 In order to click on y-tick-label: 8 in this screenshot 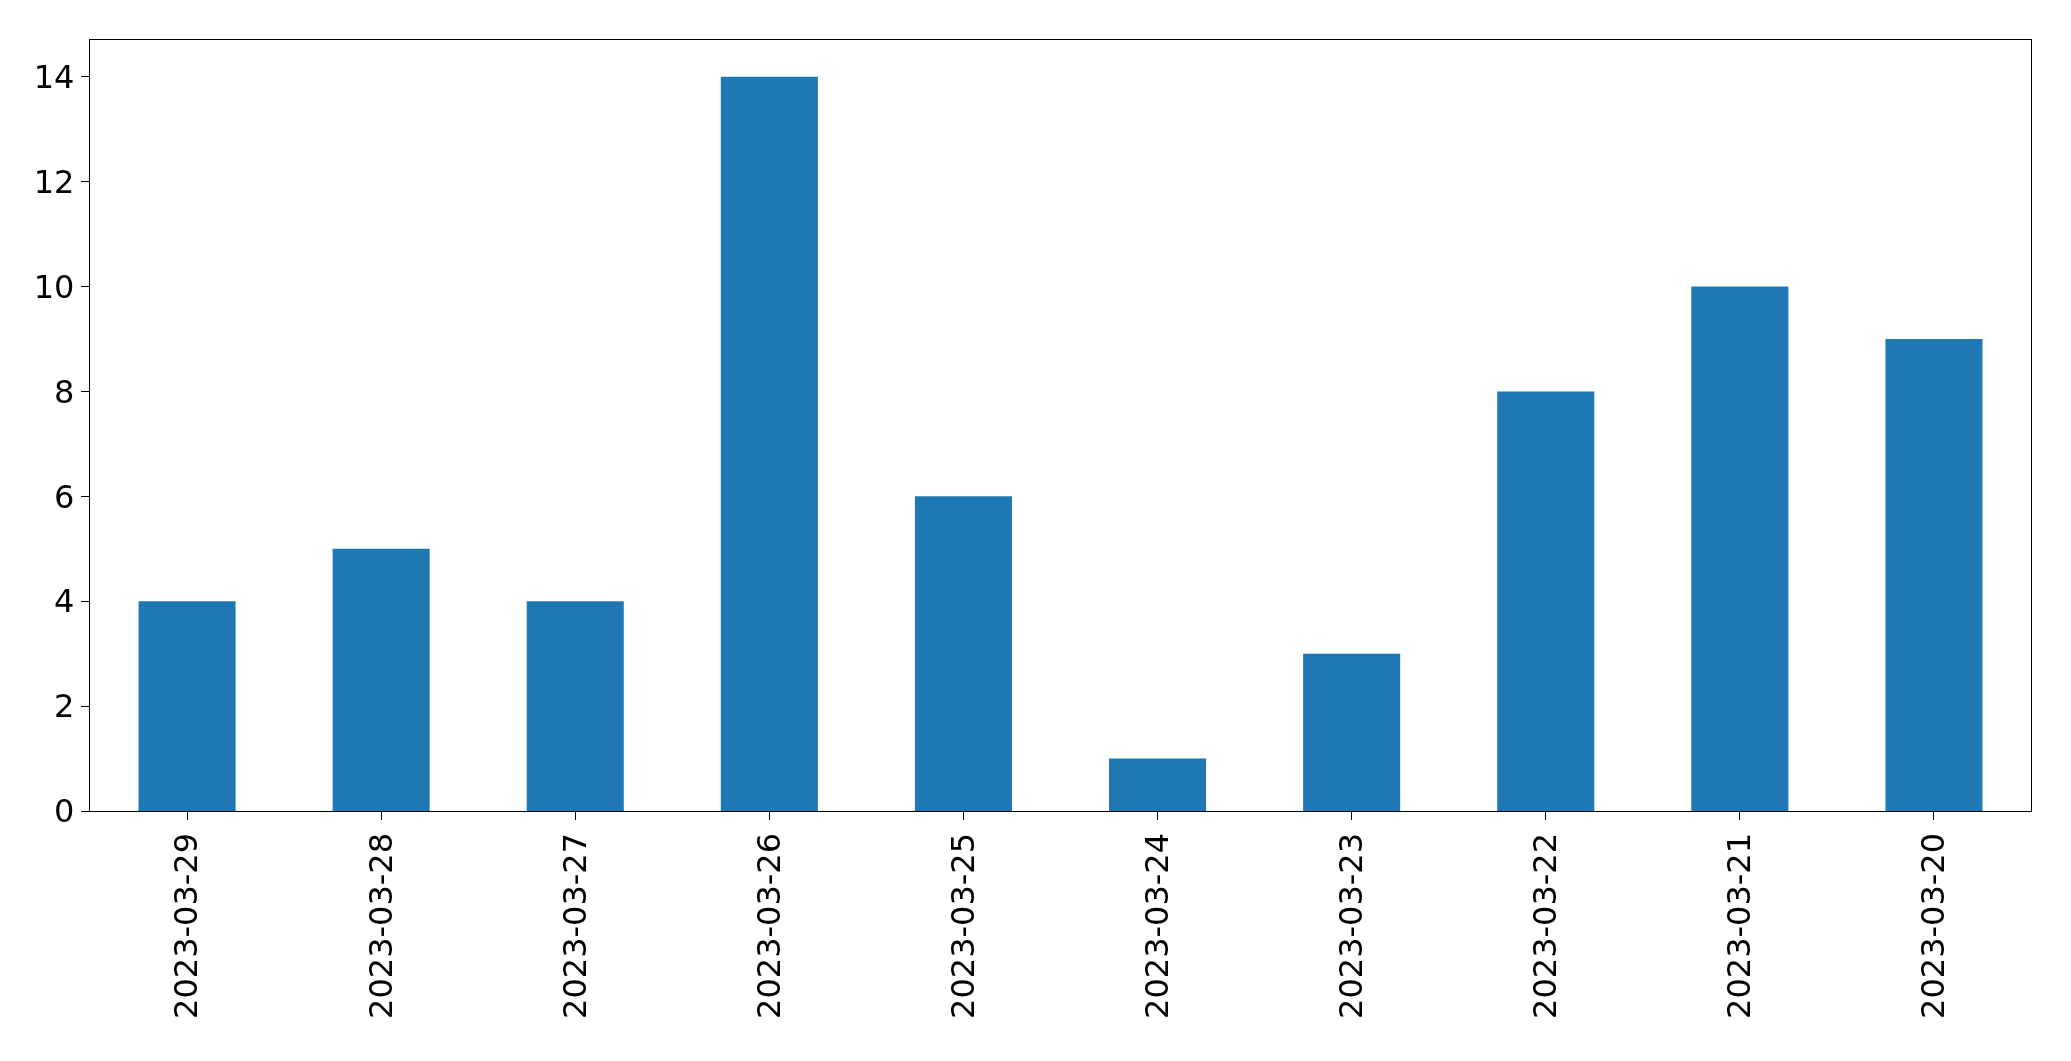, I will do `click(64, 391)`.